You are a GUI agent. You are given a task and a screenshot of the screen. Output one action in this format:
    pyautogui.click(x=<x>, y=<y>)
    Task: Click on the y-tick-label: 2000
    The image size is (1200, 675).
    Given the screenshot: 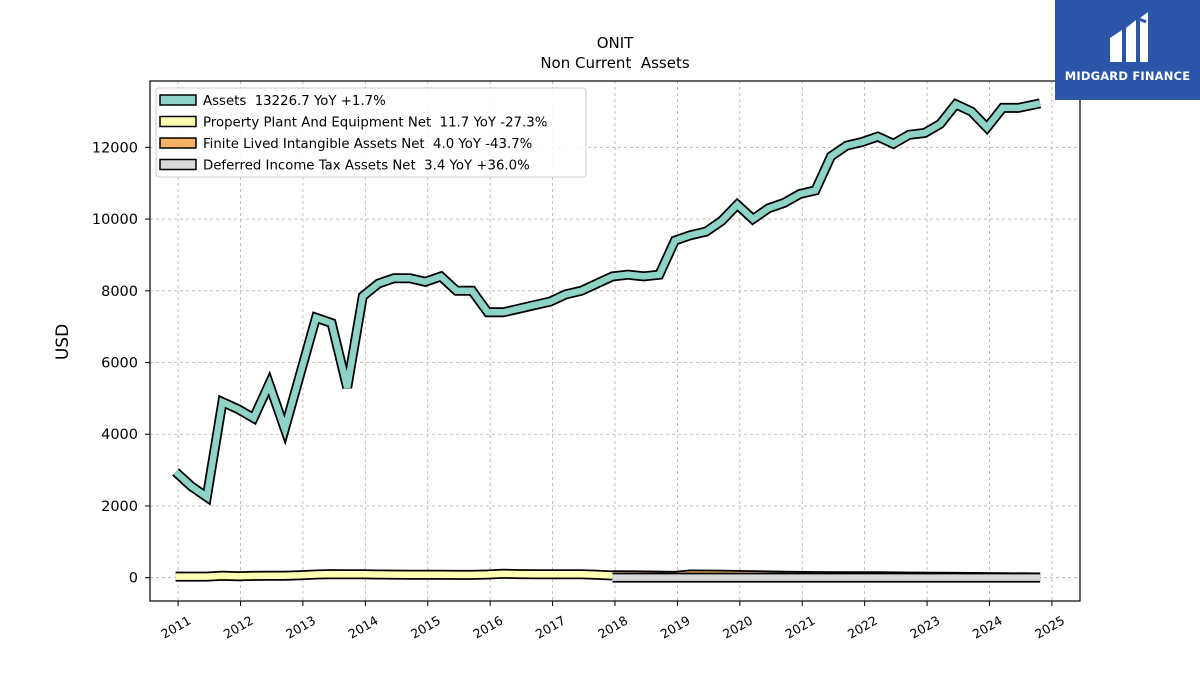 What is the action you would take?
    pyautogui.click(x=119, y=507)
    